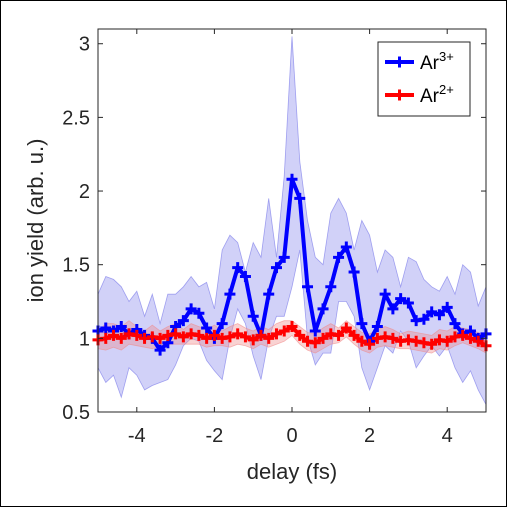 The height and width of the screenshot is (507, 507). I want to click on legend-label: Ar2+, so click(437, 94).